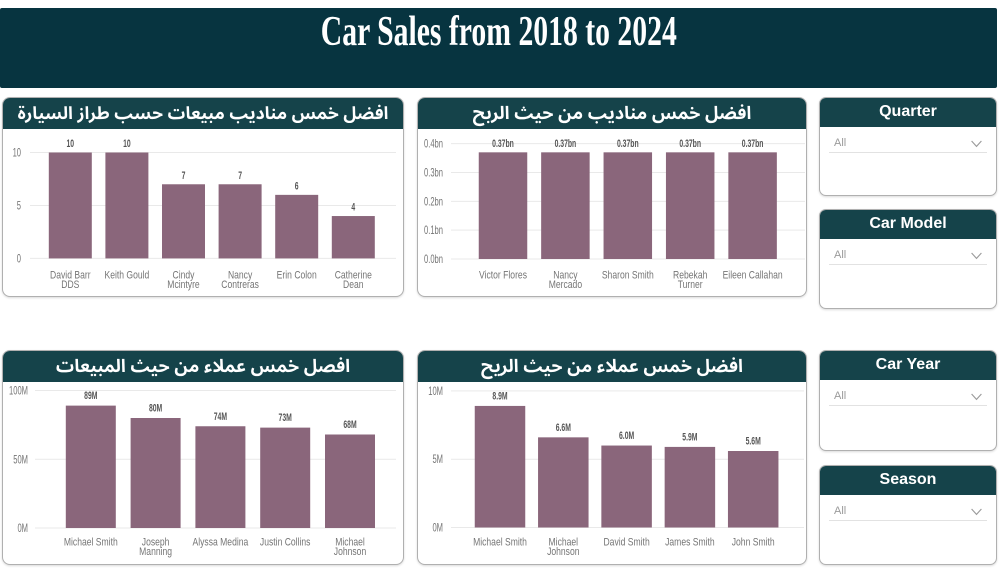 The height and width of the screenshot is (576, 1000). Describe the element at coordinates (285, 416) in the screenshot. I see `svg-text: 73M` at that location.